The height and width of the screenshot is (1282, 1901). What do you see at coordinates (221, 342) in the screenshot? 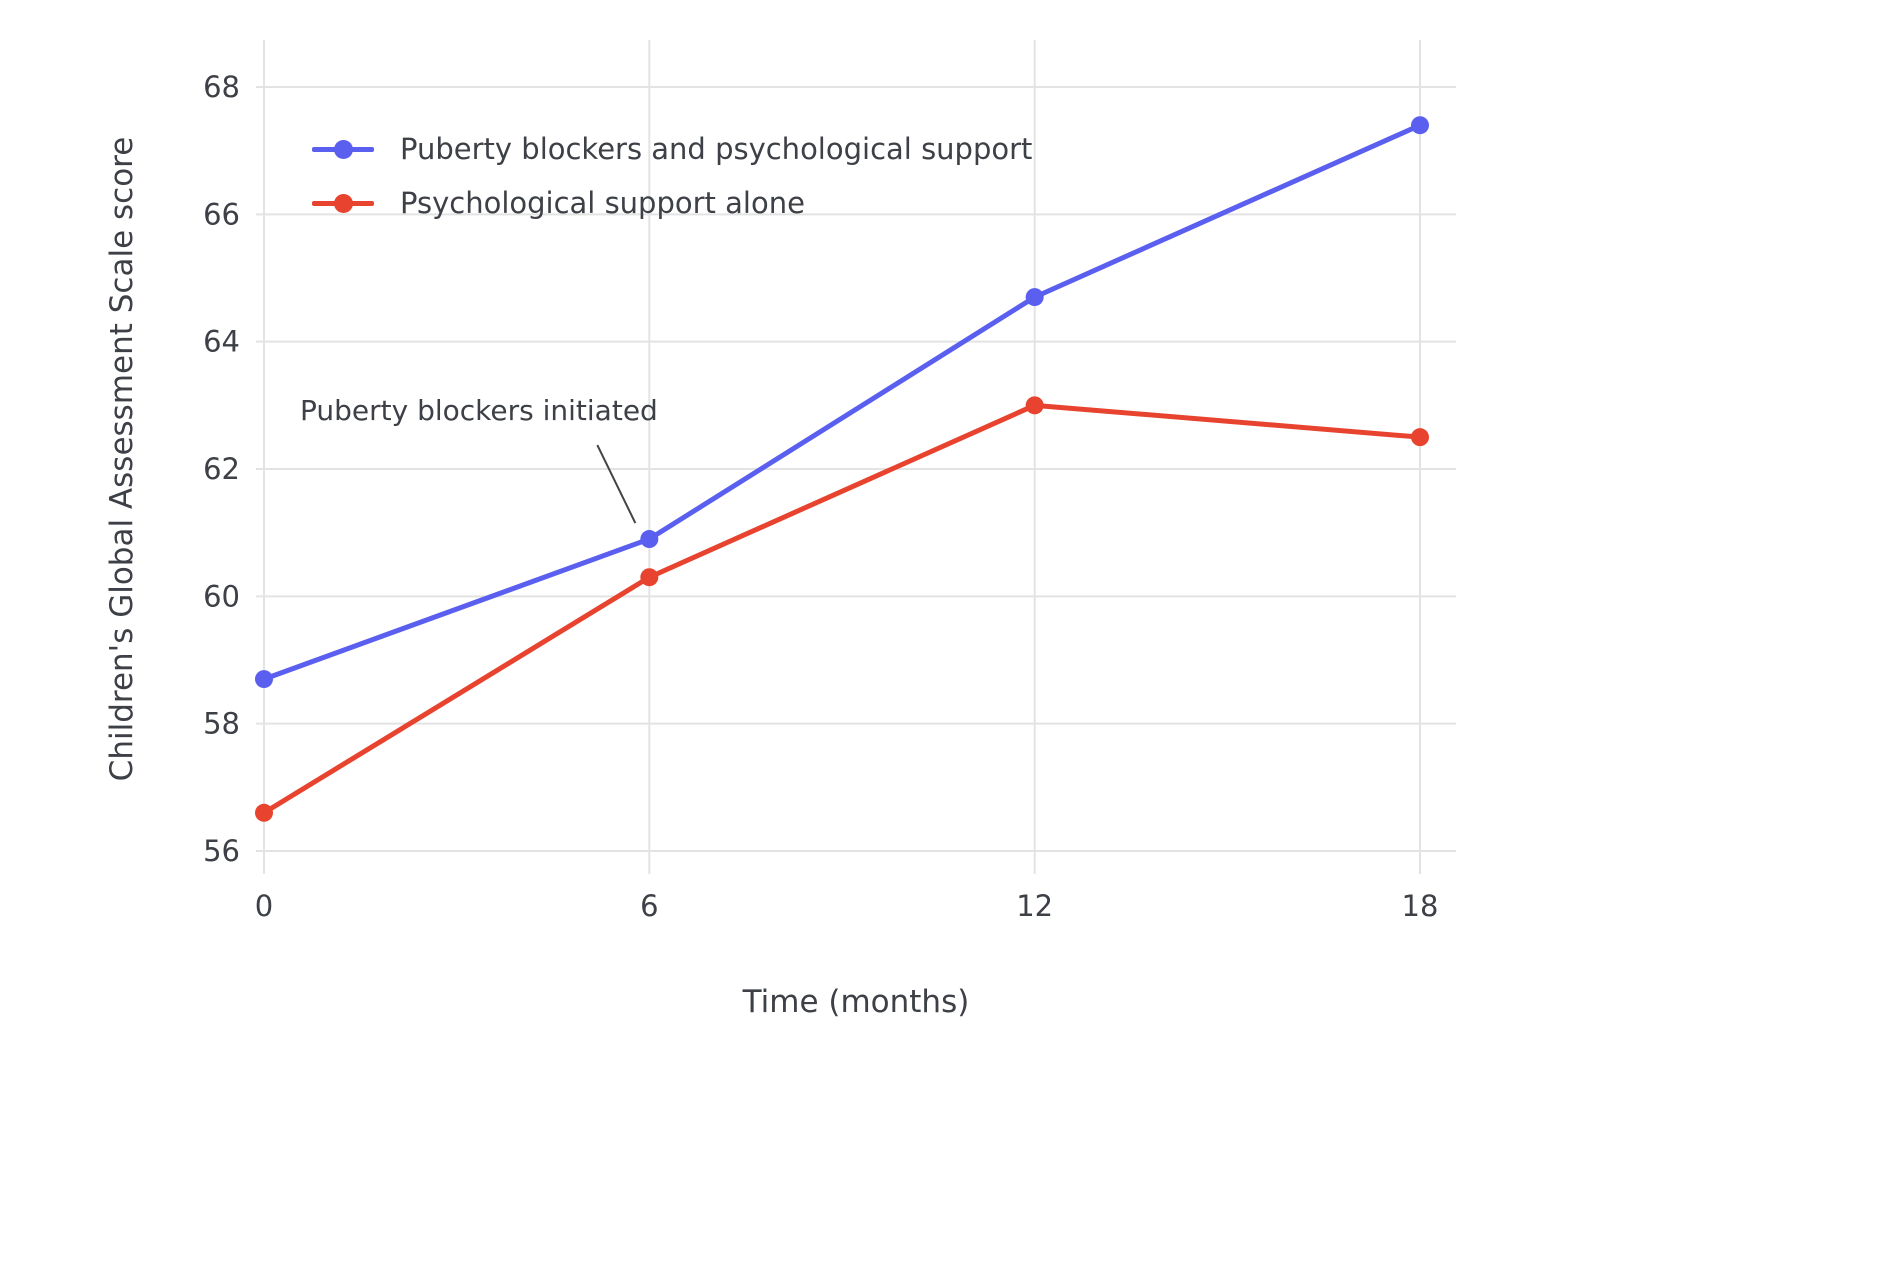
I see `y-tick-label: 64` at bounding box center [221, 342].